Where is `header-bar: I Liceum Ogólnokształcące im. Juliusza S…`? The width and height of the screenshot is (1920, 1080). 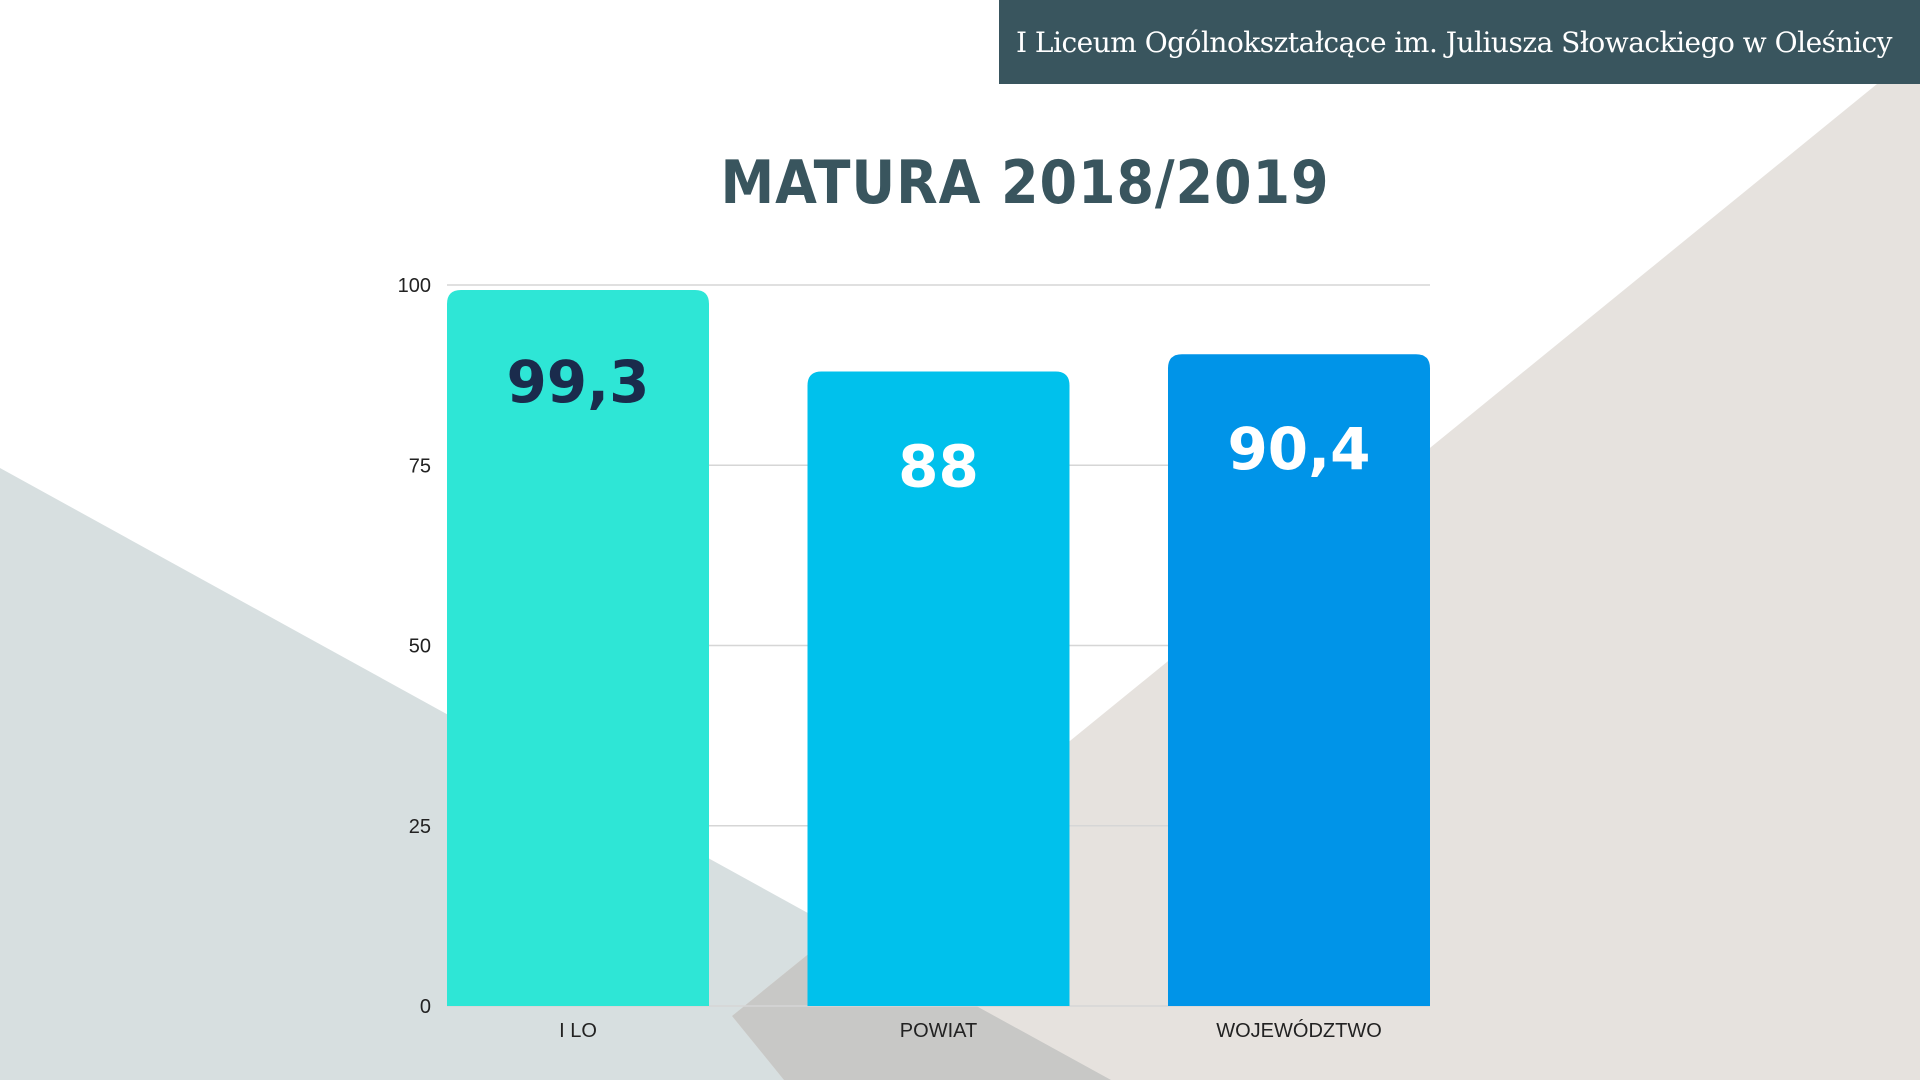 header-bar: I Liceum Ogólnokształcące im. Juliusza S… is located at coordinates (1459, 42).